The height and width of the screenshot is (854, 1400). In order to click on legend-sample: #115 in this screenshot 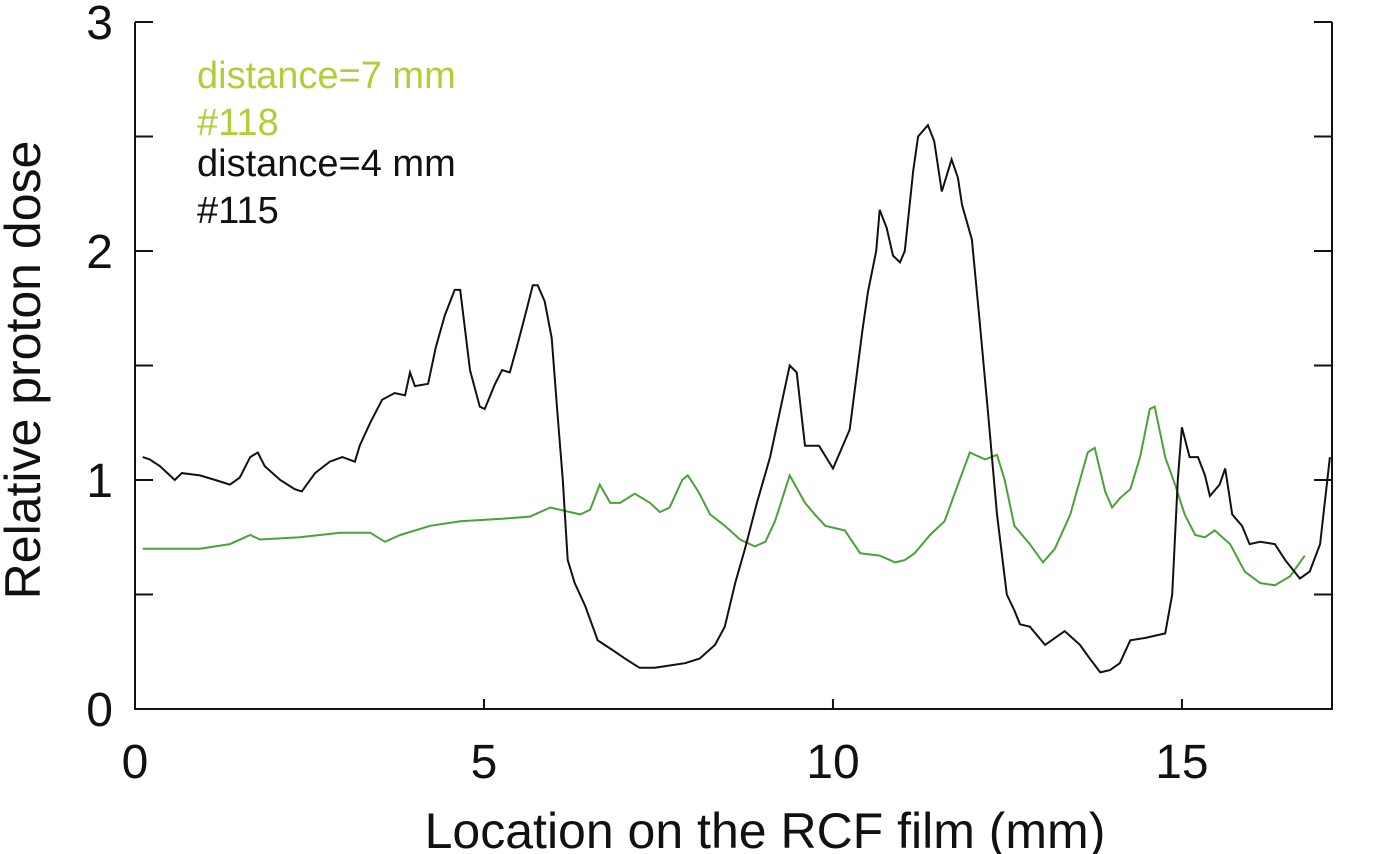, I will do `click(238, 211)`.